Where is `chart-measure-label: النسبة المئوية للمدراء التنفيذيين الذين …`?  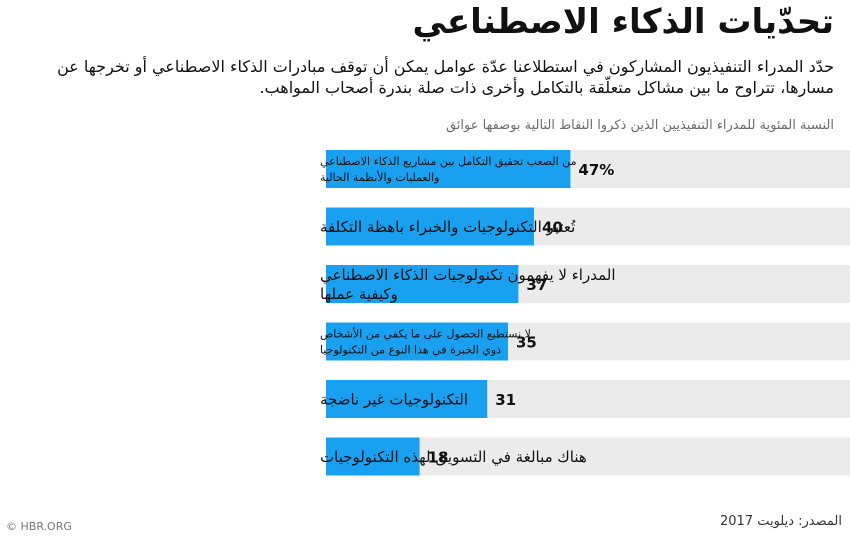 chart-measure-label: النسبة المئوية للمدراء التنفيذيين الذين … is located at coordinates (639, 125).